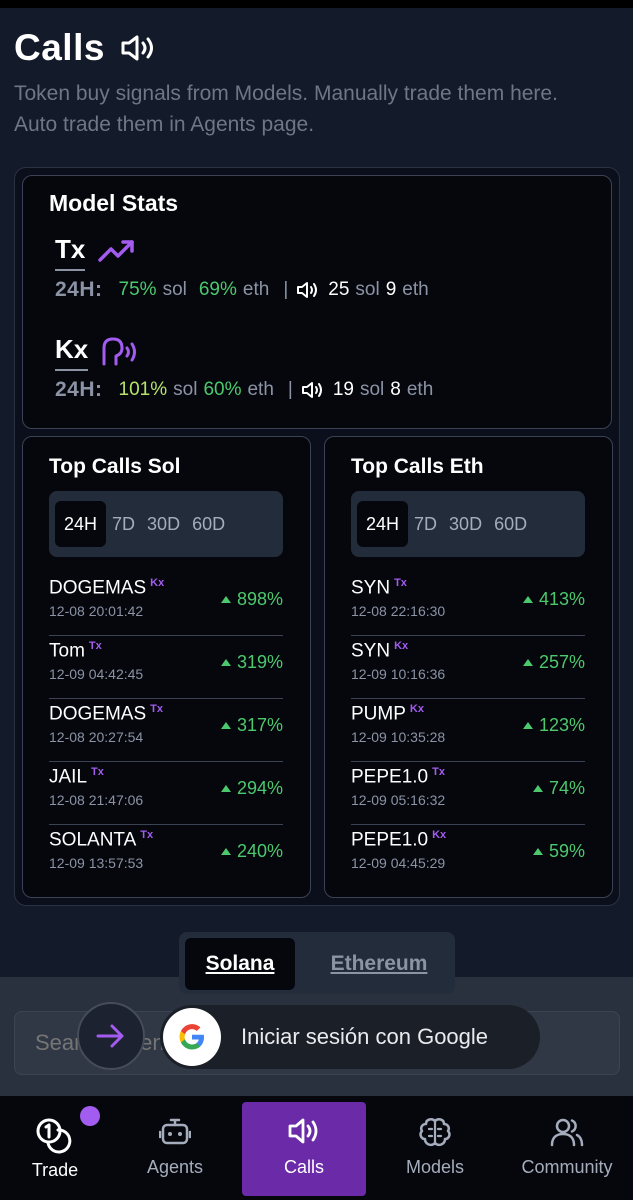 The height and width of the screenshot is (1200, 633). I want to click on kx-eth-winrate: 60%, so click(222, 389).